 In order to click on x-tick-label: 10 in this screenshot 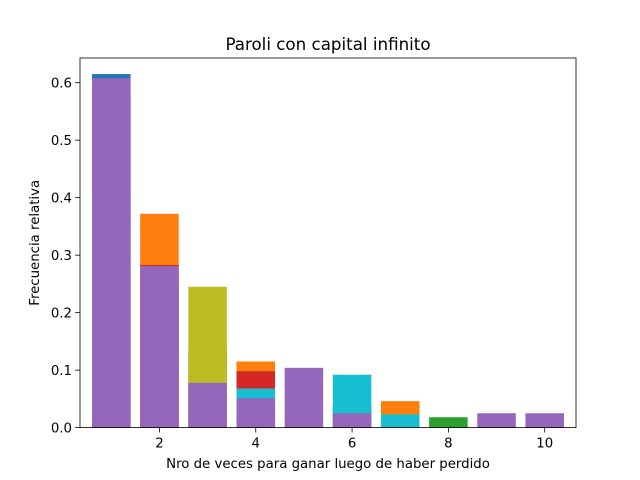, I will do `click(544, 444)`.